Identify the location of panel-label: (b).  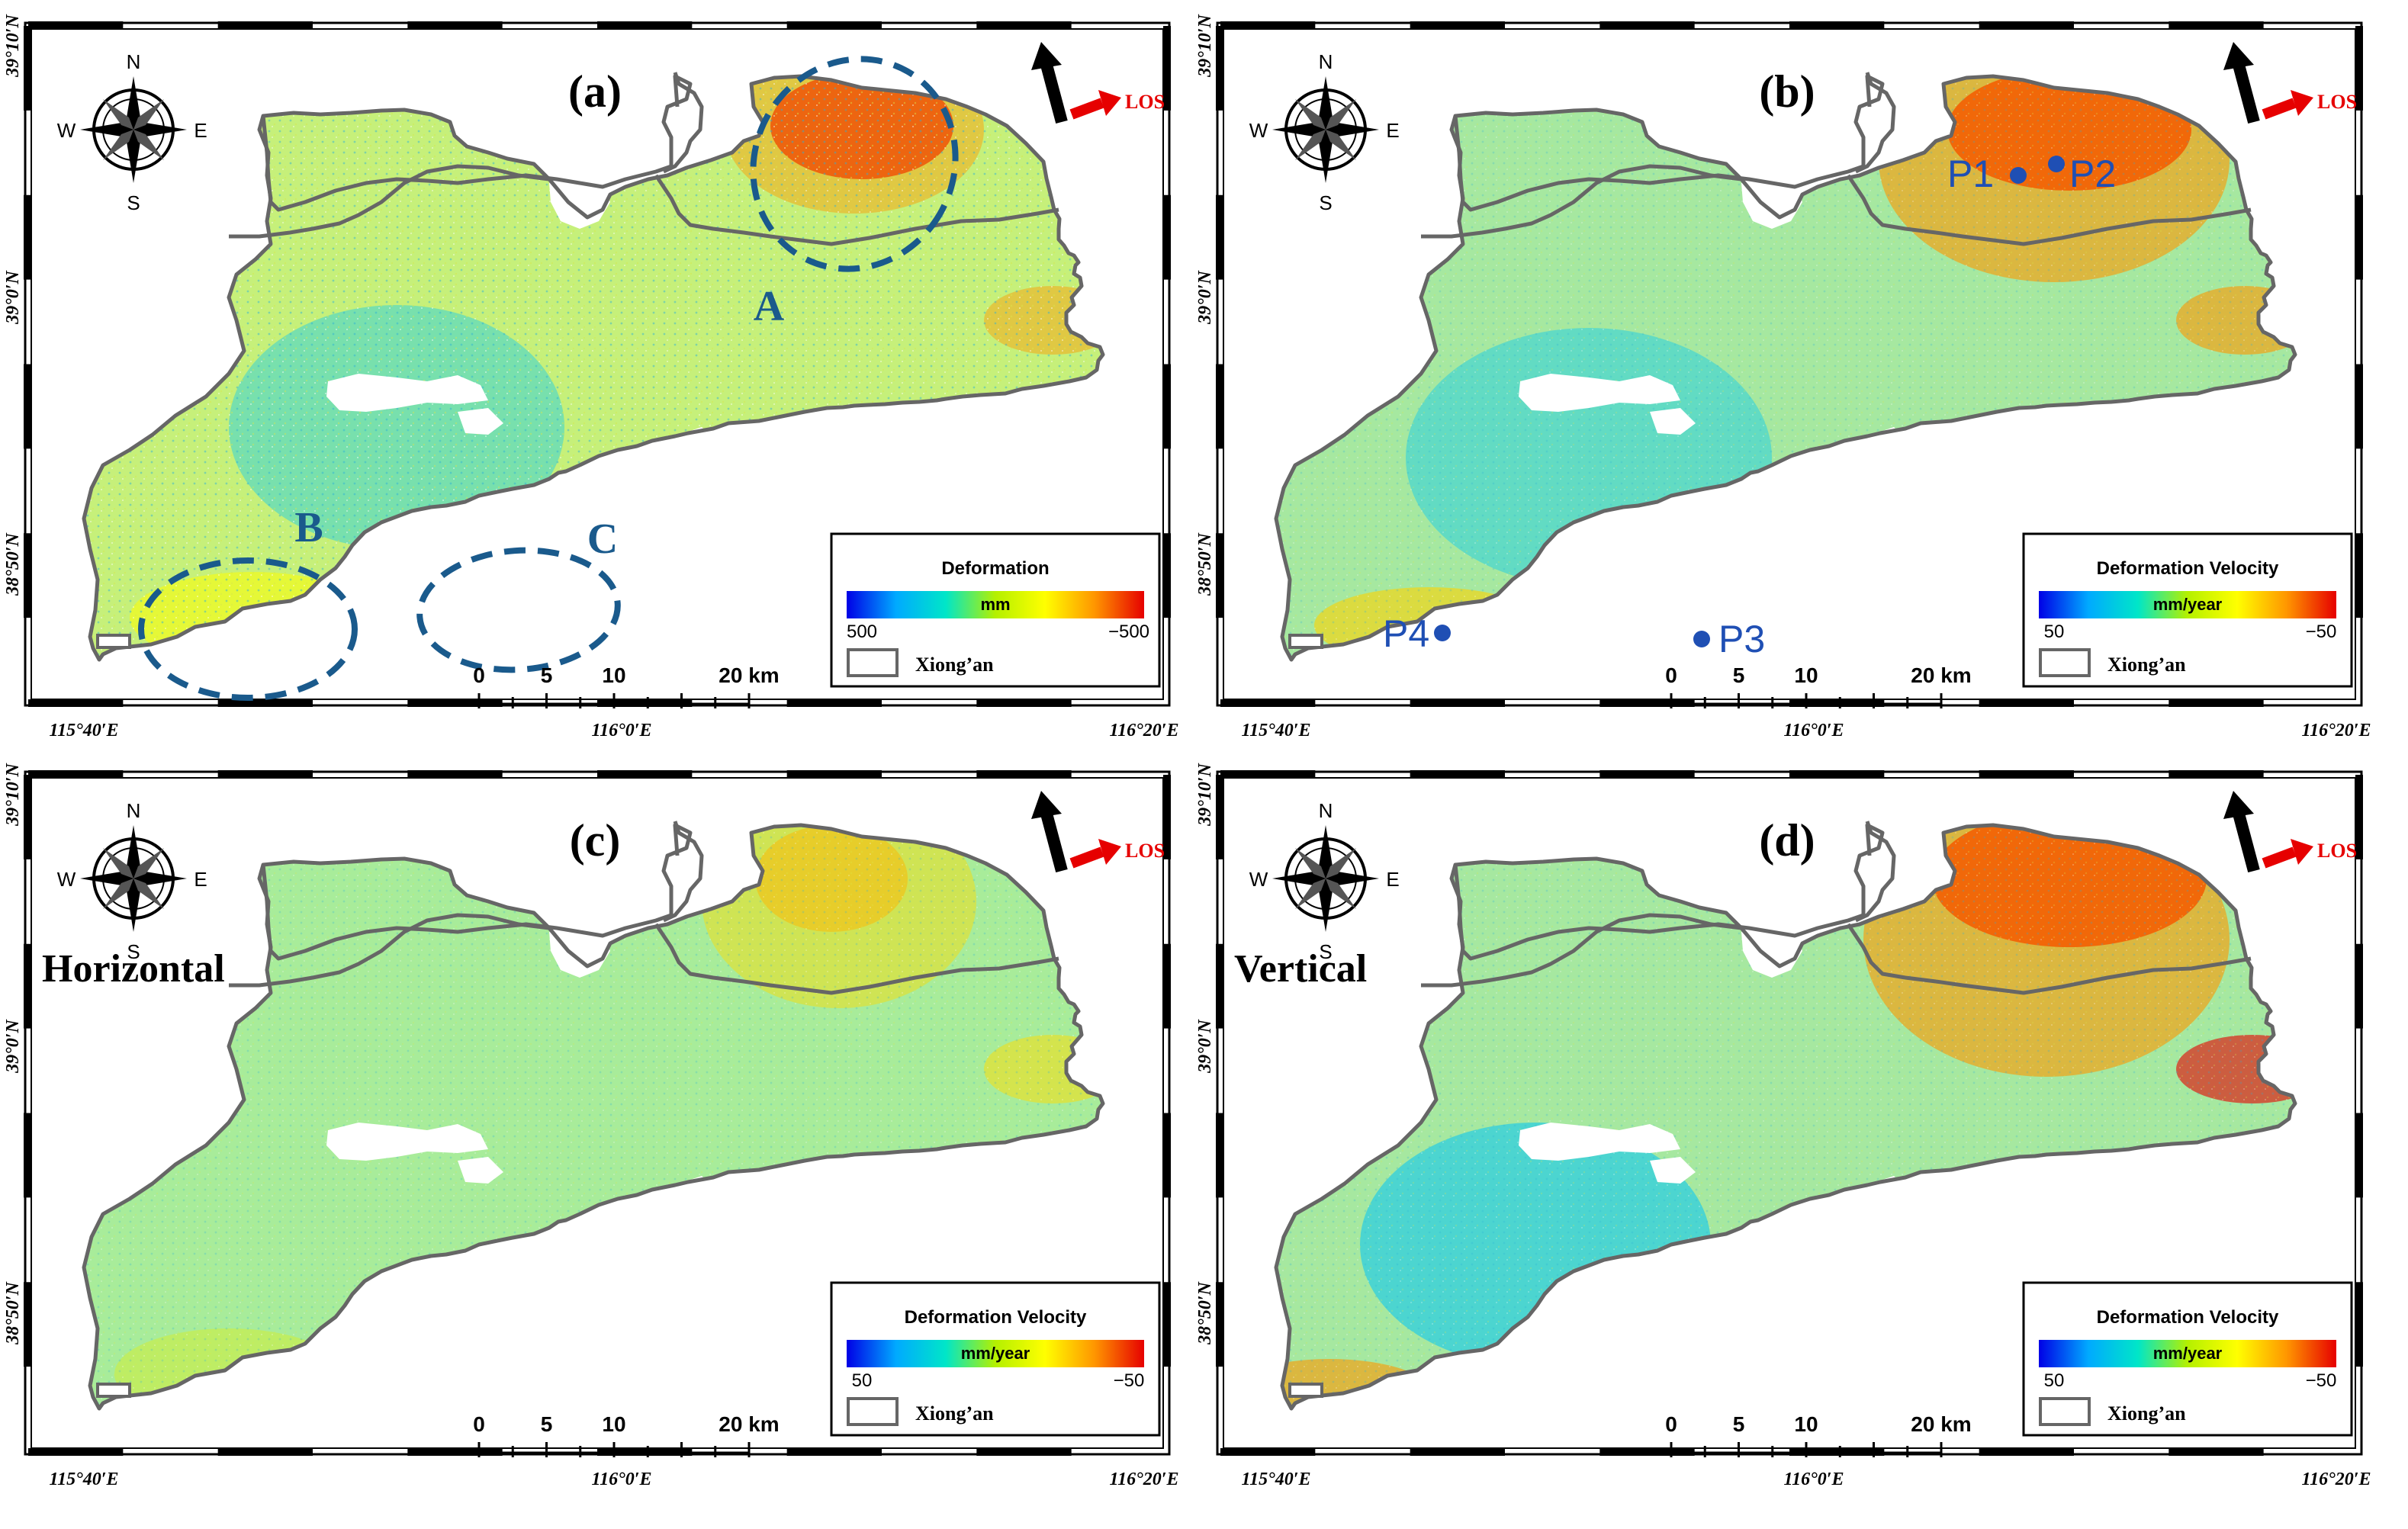
(1787, 91).